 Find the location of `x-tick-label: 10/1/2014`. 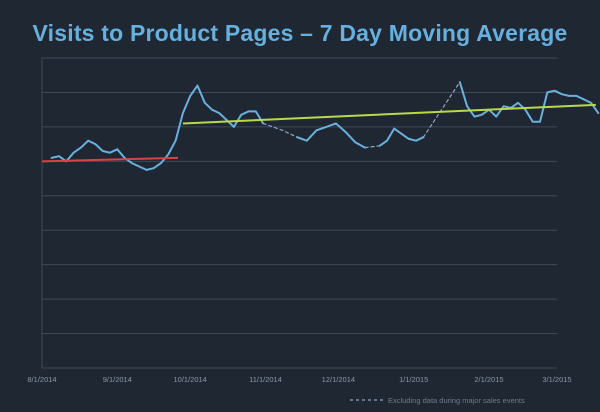

x-tick-label: 10/1/2014 is located at coordinates (189, 379).